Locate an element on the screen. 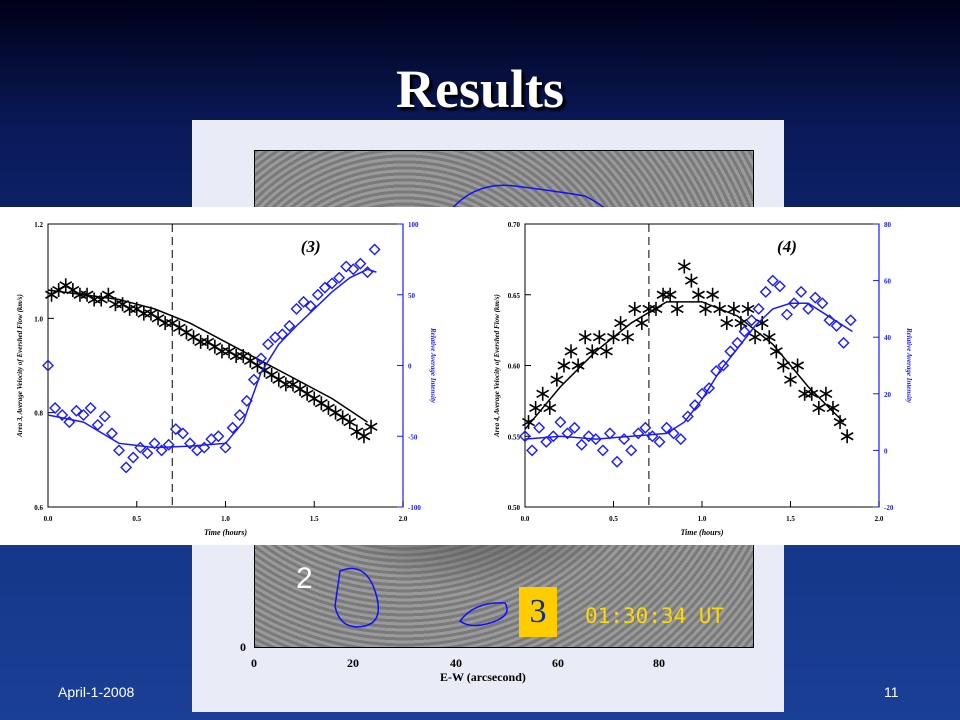 The width and height of the screenshot is (960, 720). fit-line is located at coordinates (684, 365).